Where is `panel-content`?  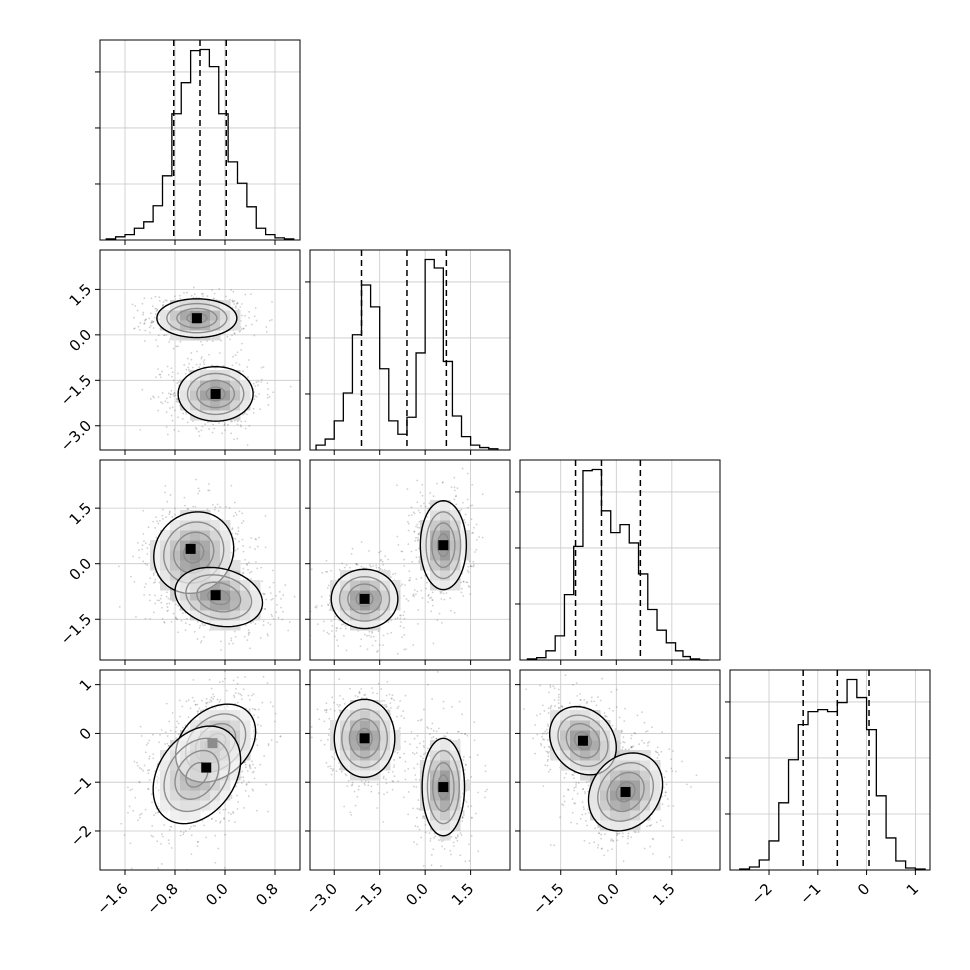
panel-content is located at coordinates (211, 366).